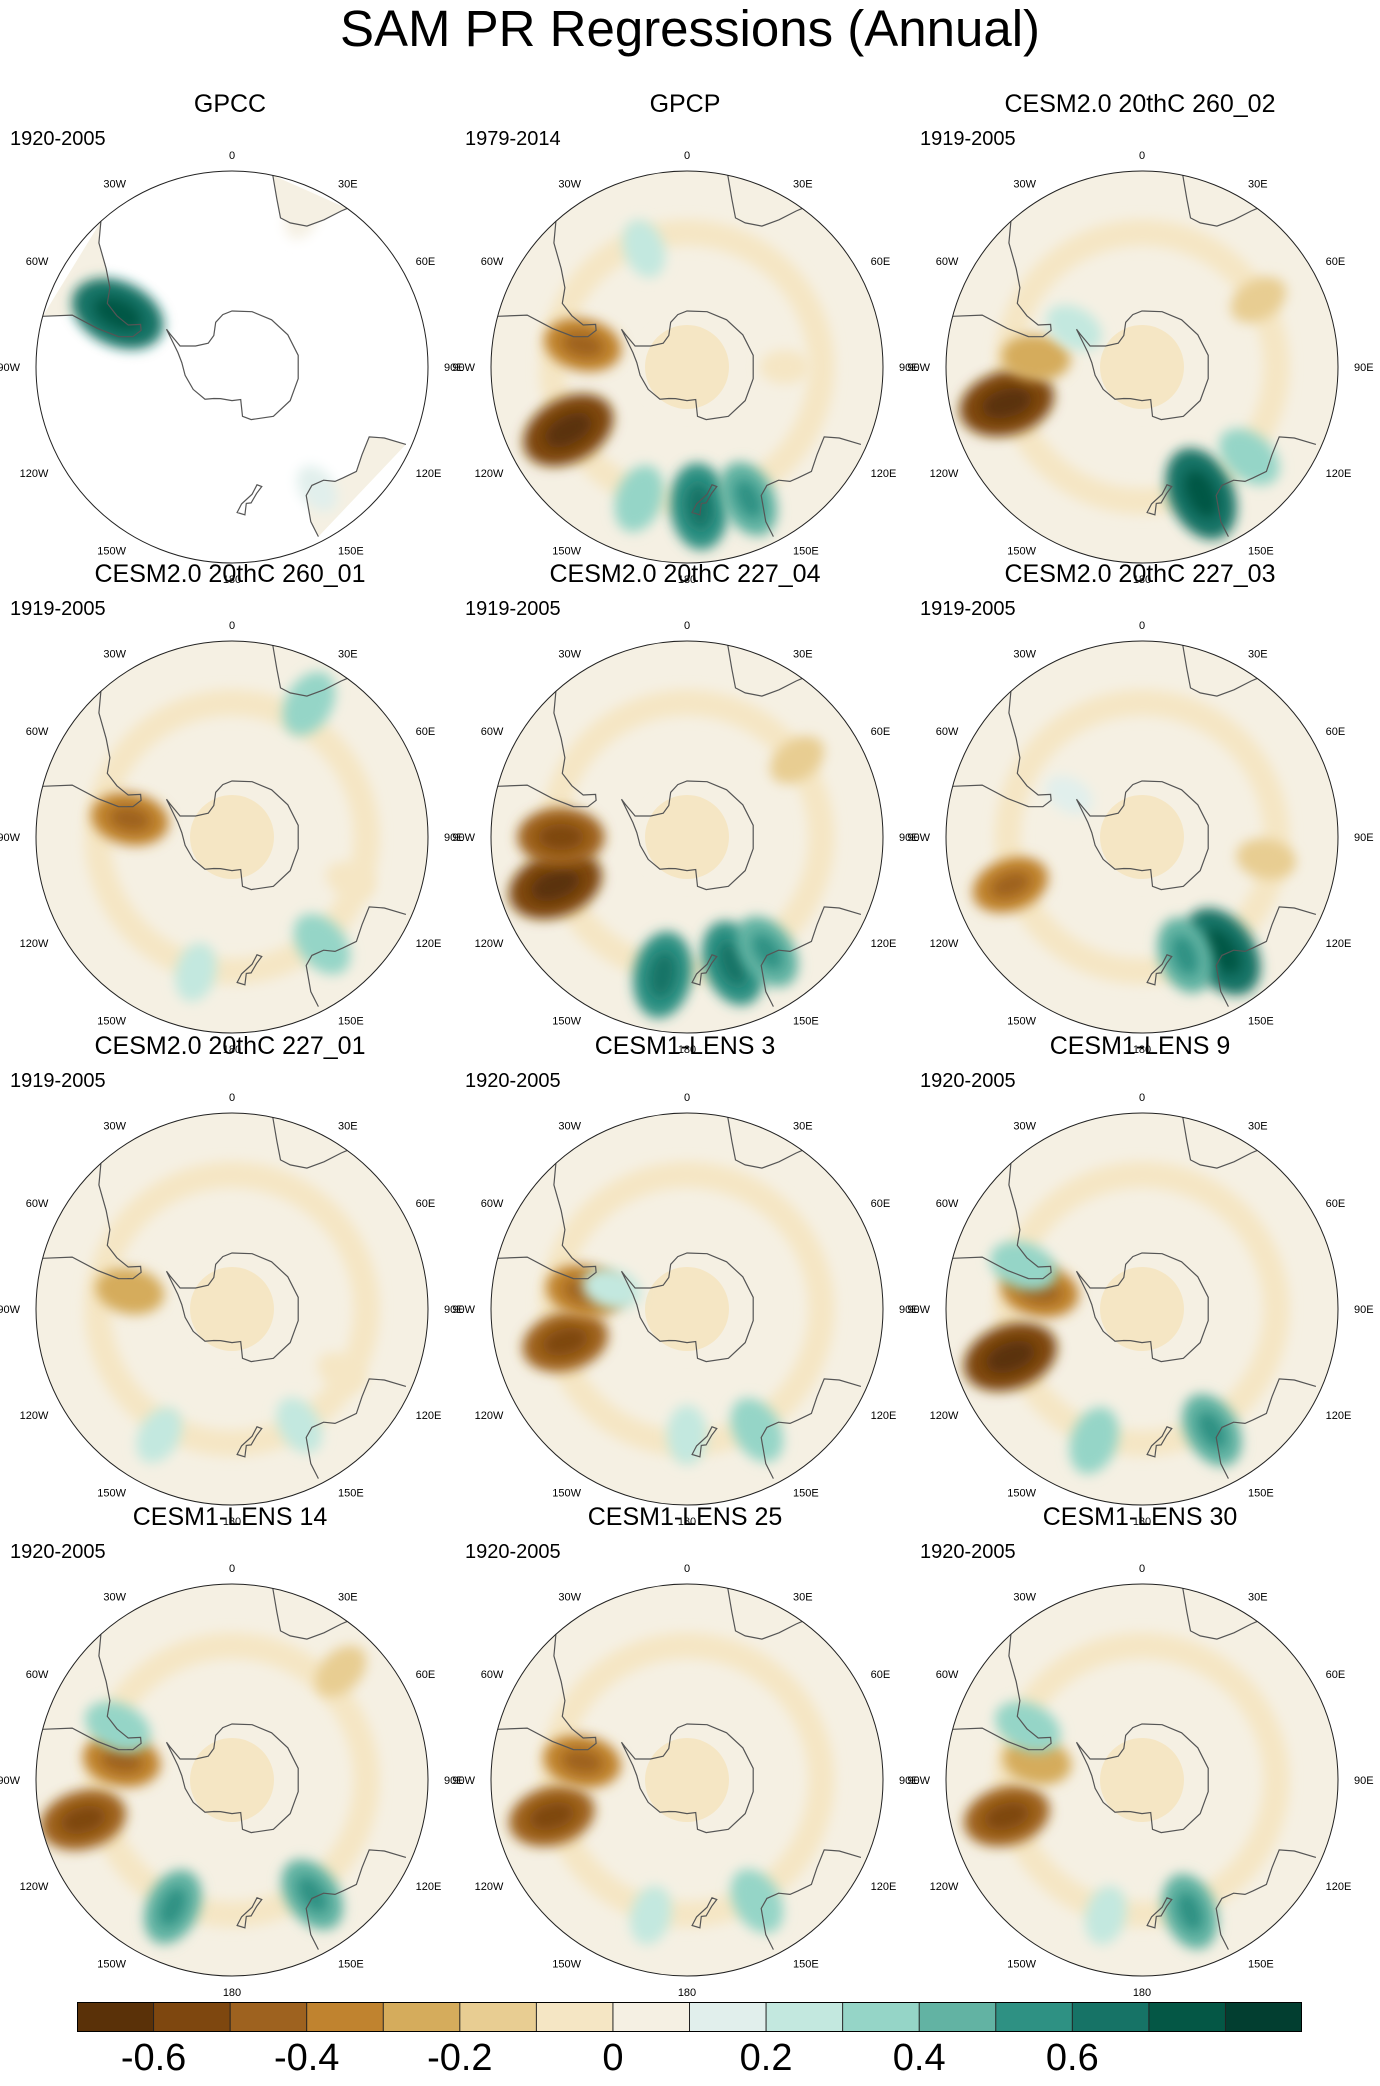  What do you see at coordinates (1140, 1517) in the screenshot?
I see `panel-title: CESM1-LENS 30` at bounding box center [1140, 1517].